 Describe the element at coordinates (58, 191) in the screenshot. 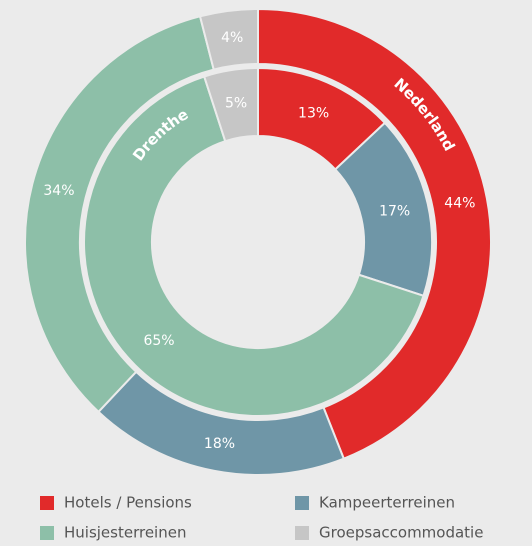

I see `value-label: 34%` at that location.